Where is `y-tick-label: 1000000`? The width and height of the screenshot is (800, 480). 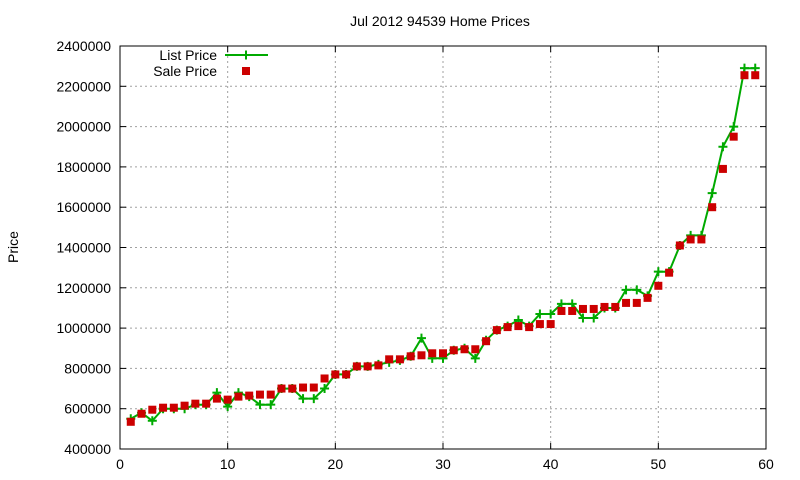 y-tick-label: 1000000 is located at coordinates (83, 328).